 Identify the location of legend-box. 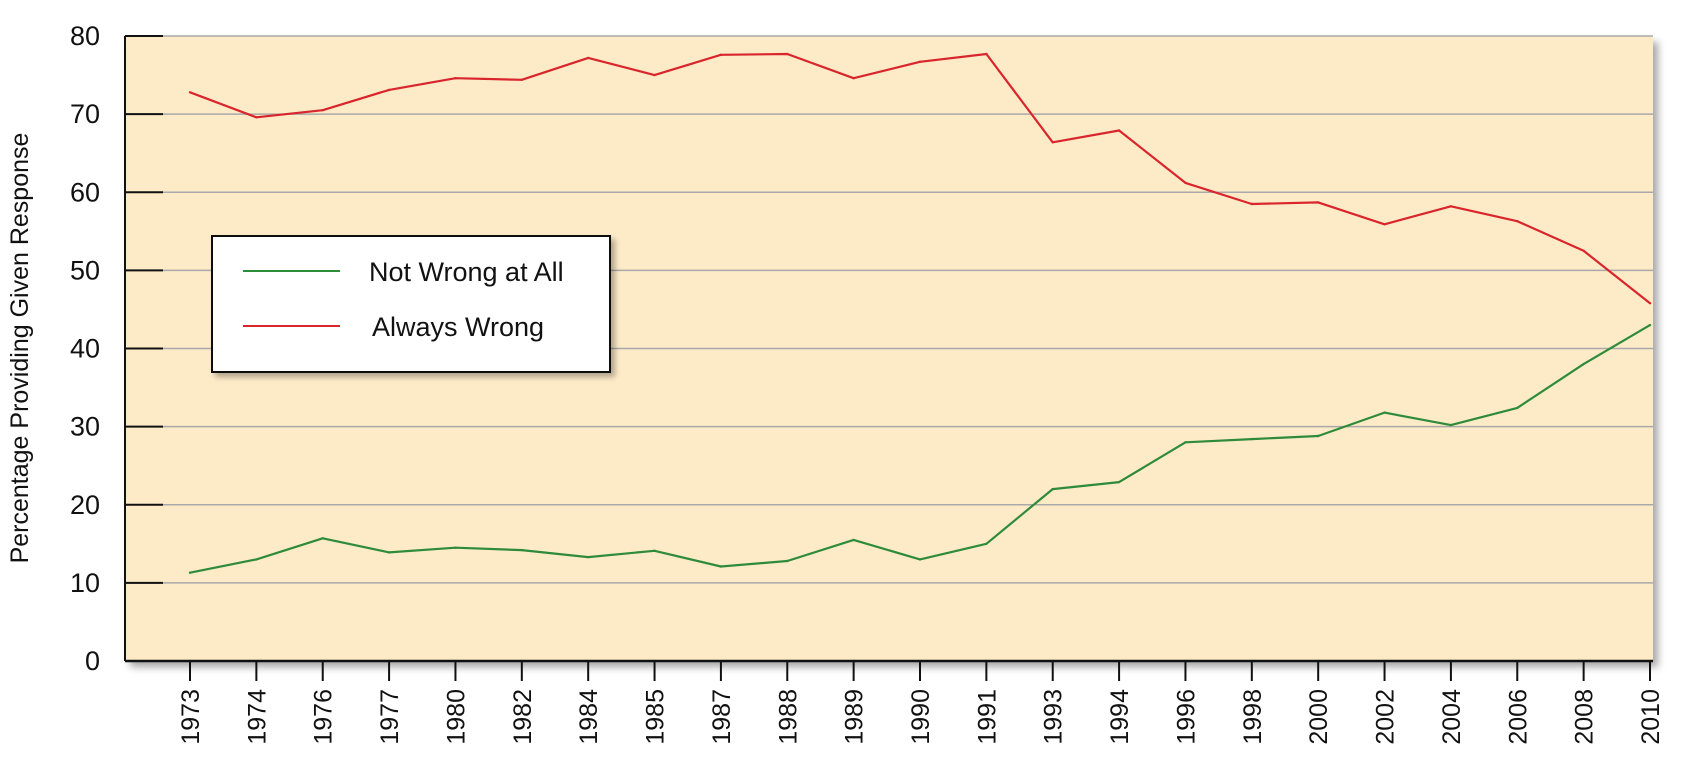
(411, 304).